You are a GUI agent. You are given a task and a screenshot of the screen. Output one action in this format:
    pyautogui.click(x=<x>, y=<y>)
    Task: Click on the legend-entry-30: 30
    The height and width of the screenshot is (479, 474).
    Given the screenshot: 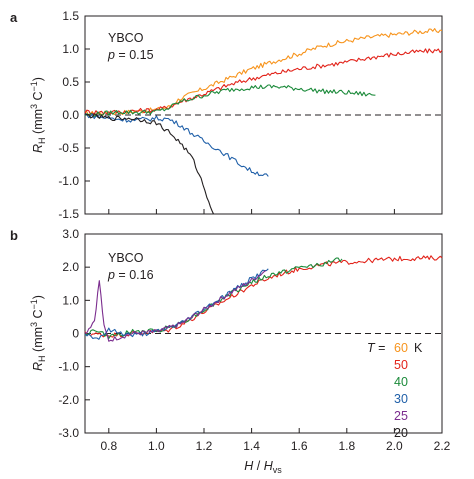 What is the action you would take?
    pyautogui.click(x=401, y=399)
    